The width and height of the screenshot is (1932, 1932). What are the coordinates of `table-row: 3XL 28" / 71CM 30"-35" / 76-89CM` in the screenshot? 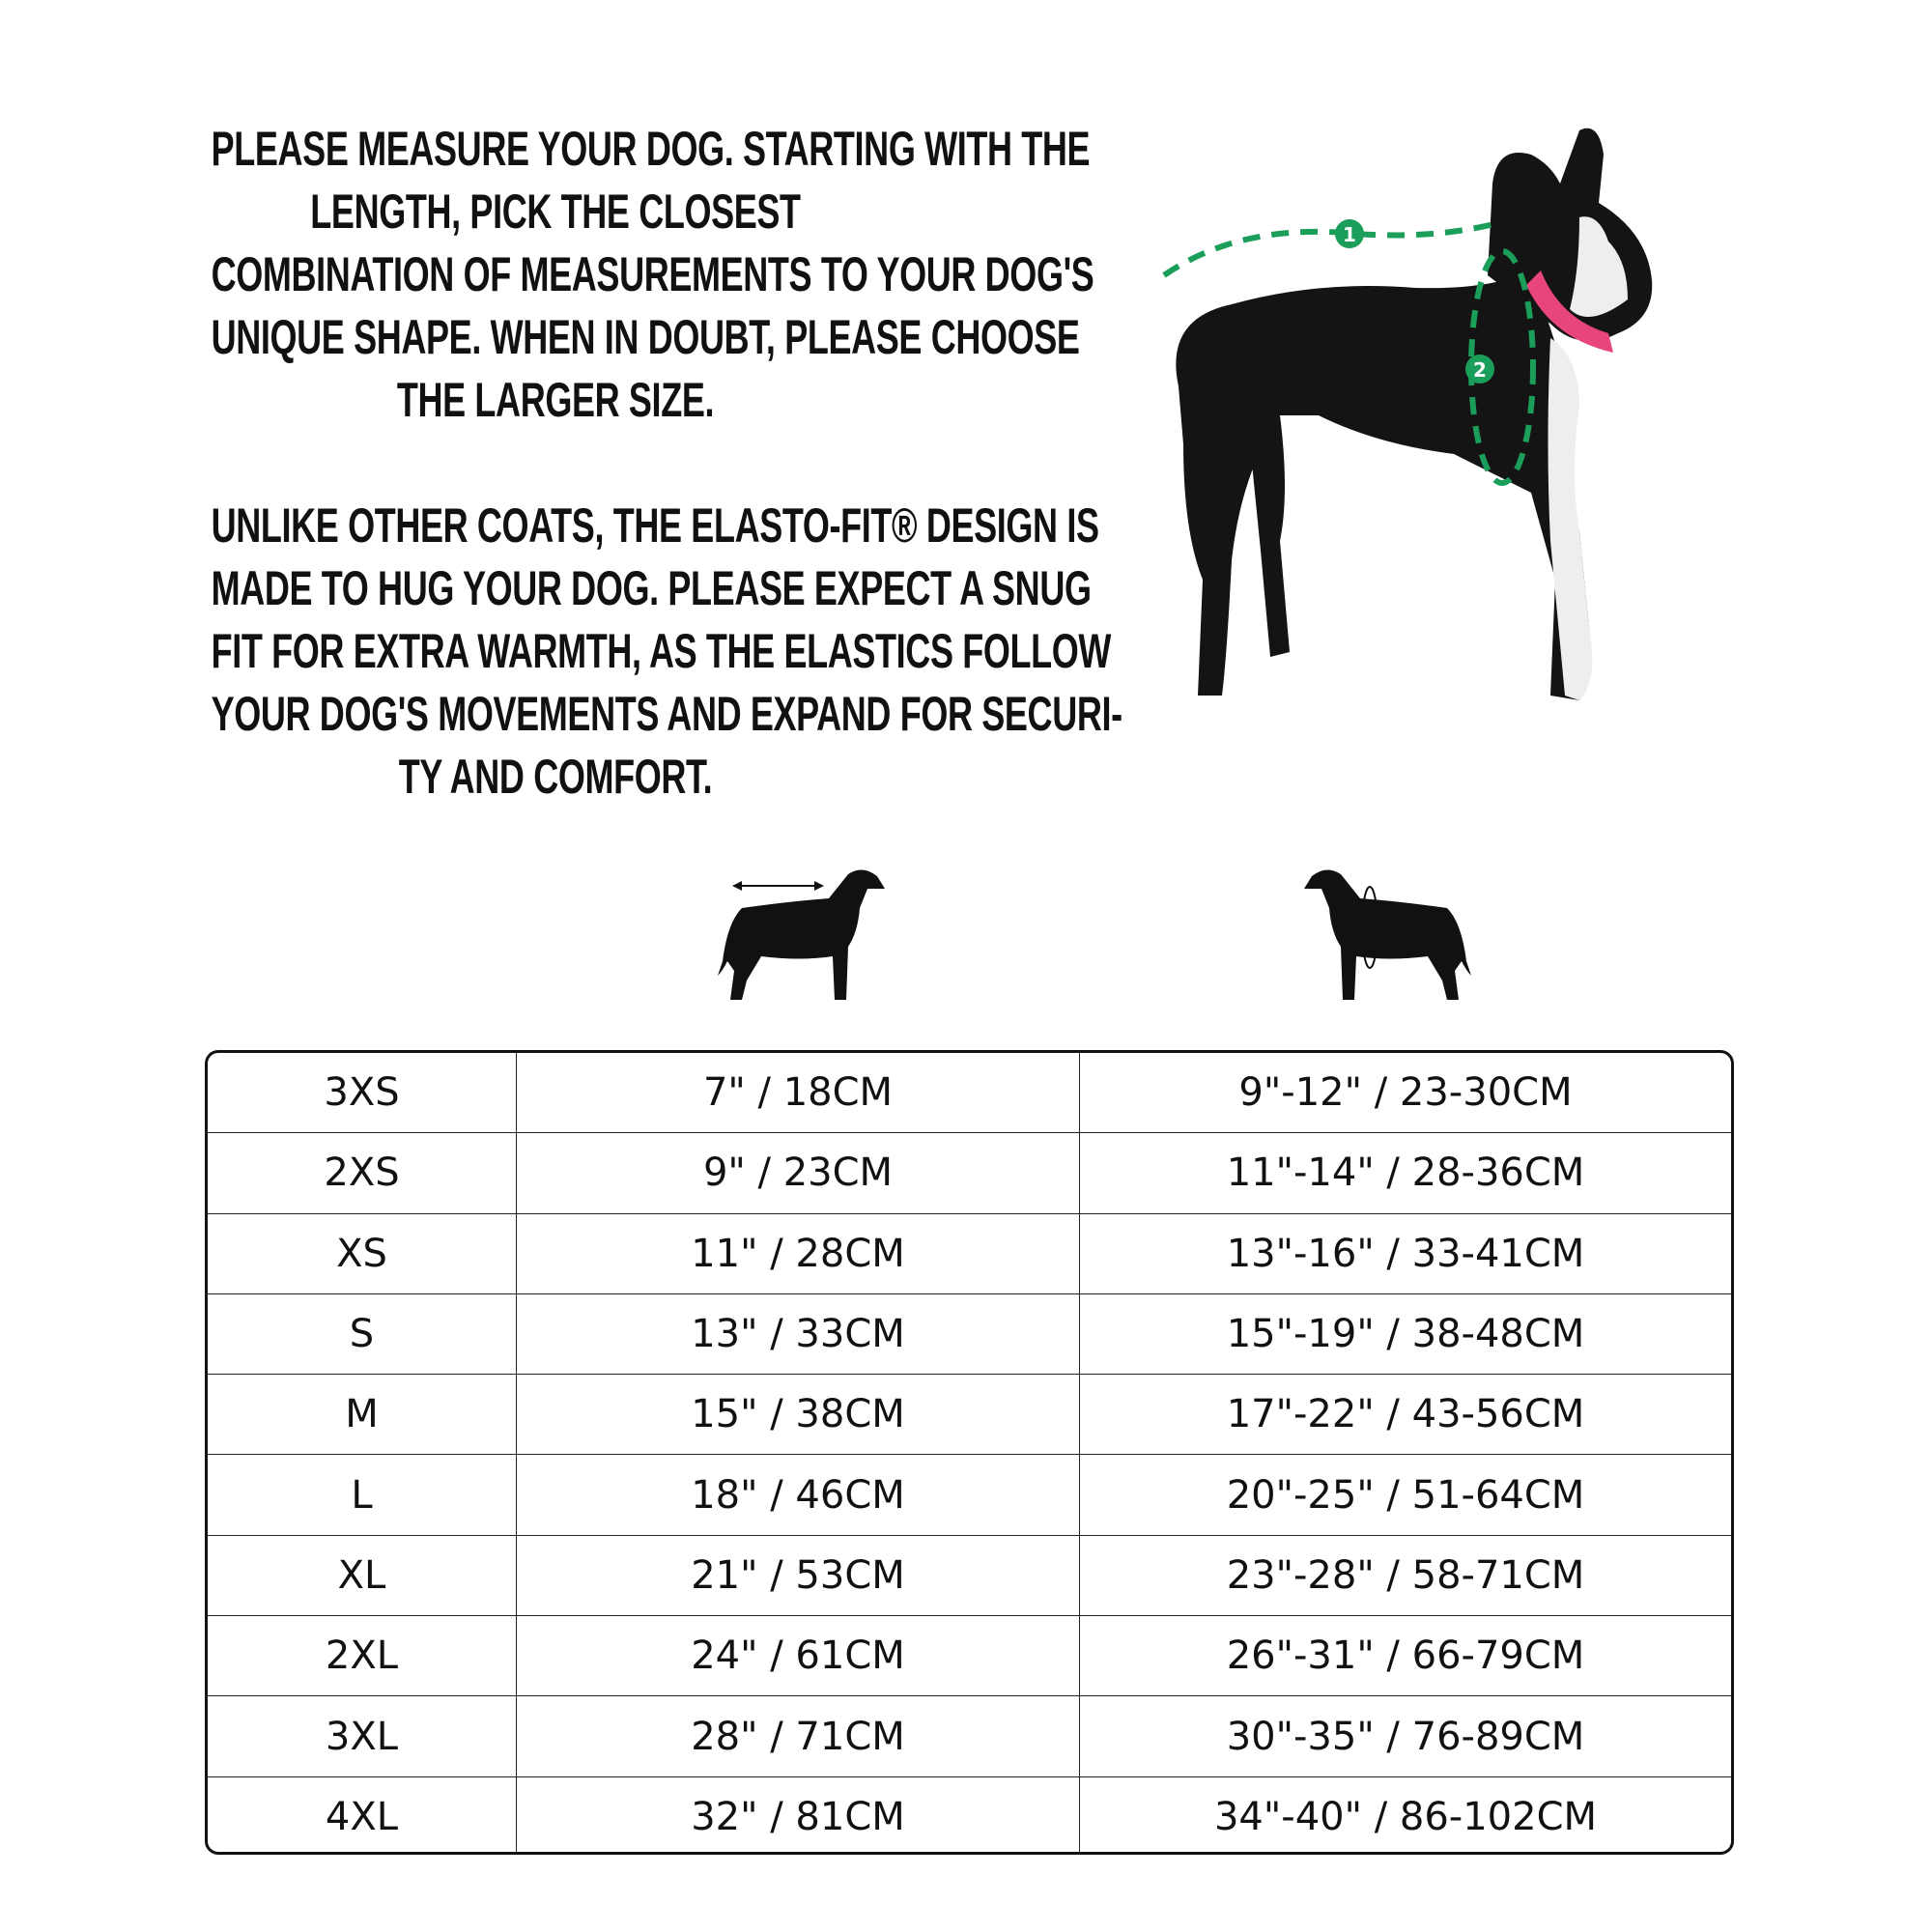 It's located at (969, 1736).